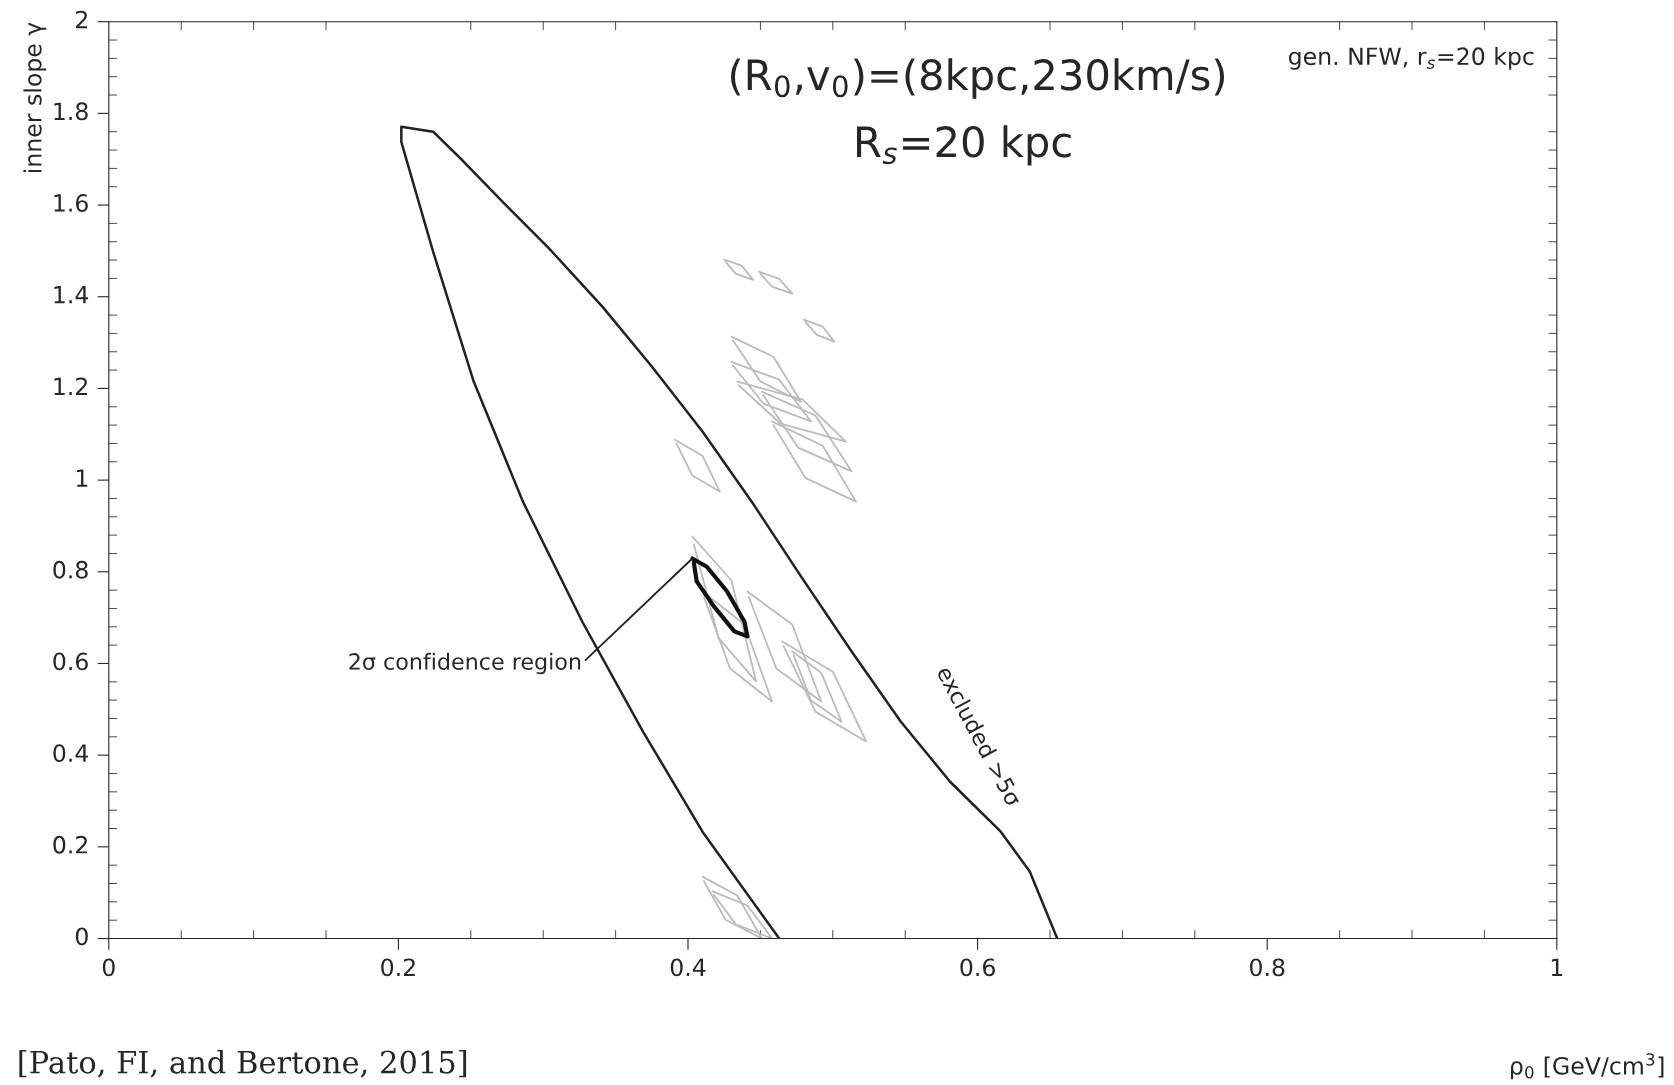 The image size is (1674, 1085). I want to click on y-tick-label: 1, so click(82, 478).